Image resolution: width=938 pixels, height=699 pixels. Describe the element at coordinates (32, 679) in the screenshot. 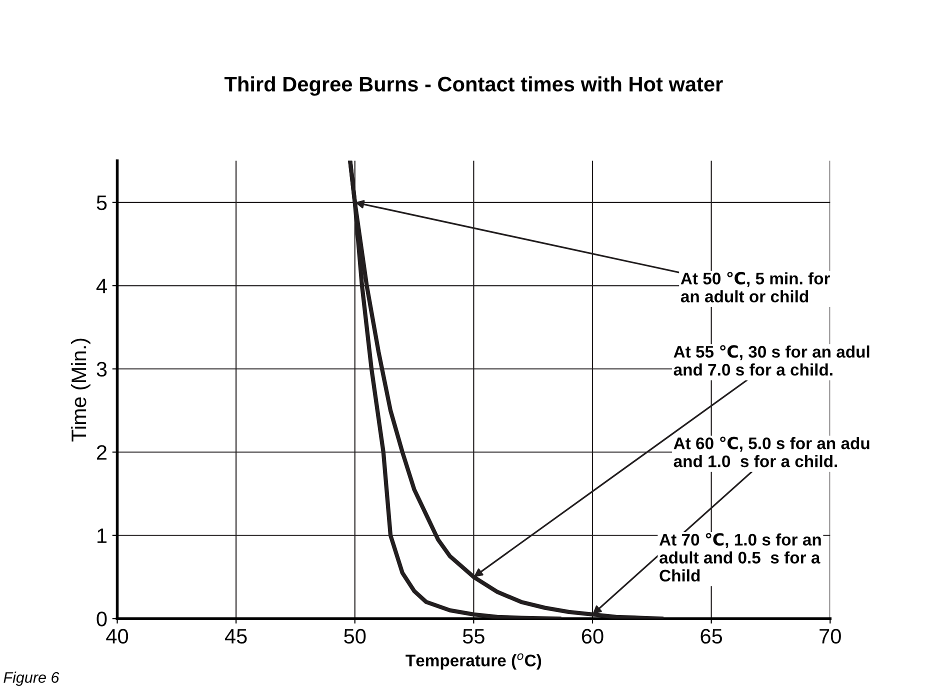

I see `caption: Figure 6` at that location.